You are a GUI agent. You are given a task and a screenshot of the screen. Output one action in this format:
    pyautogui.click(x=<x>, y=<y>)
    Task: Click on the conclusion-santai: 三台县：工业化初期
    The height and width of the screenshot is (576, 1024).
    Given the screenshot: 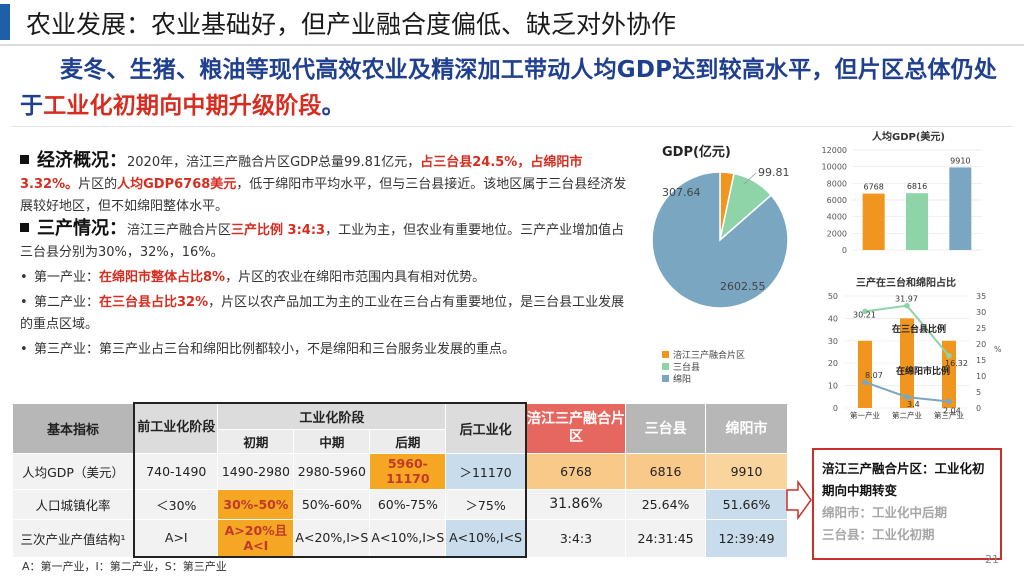 What is the action you would take?
    pyautogui.click(x=878, y=534)
    